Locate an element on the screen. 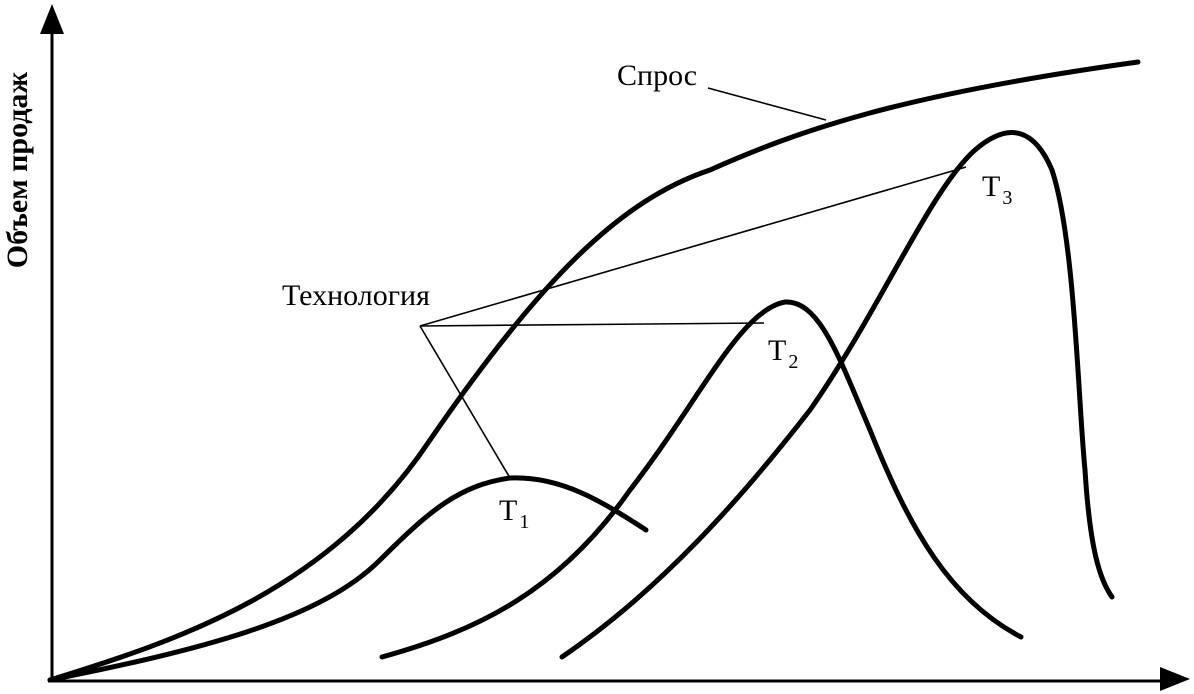 This screenshot has width=1194, height=694. y-axis-label: Объем продаж is located at coordinates (17, 170).